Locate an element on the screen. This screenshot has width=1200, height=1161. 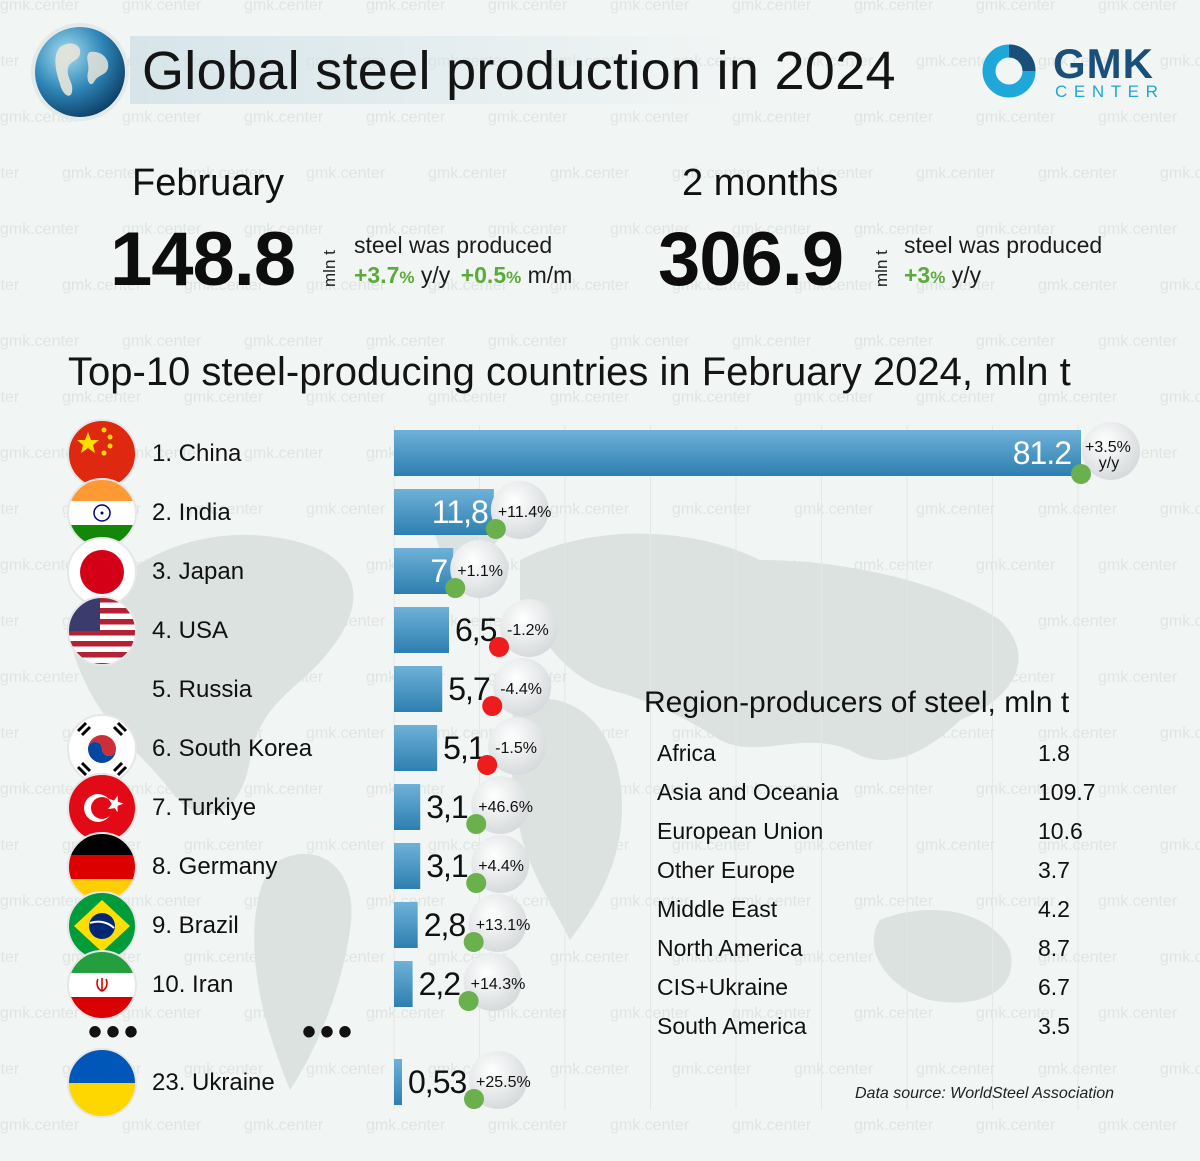
region-value: 1.8 is located at coordinates (1054, 753).